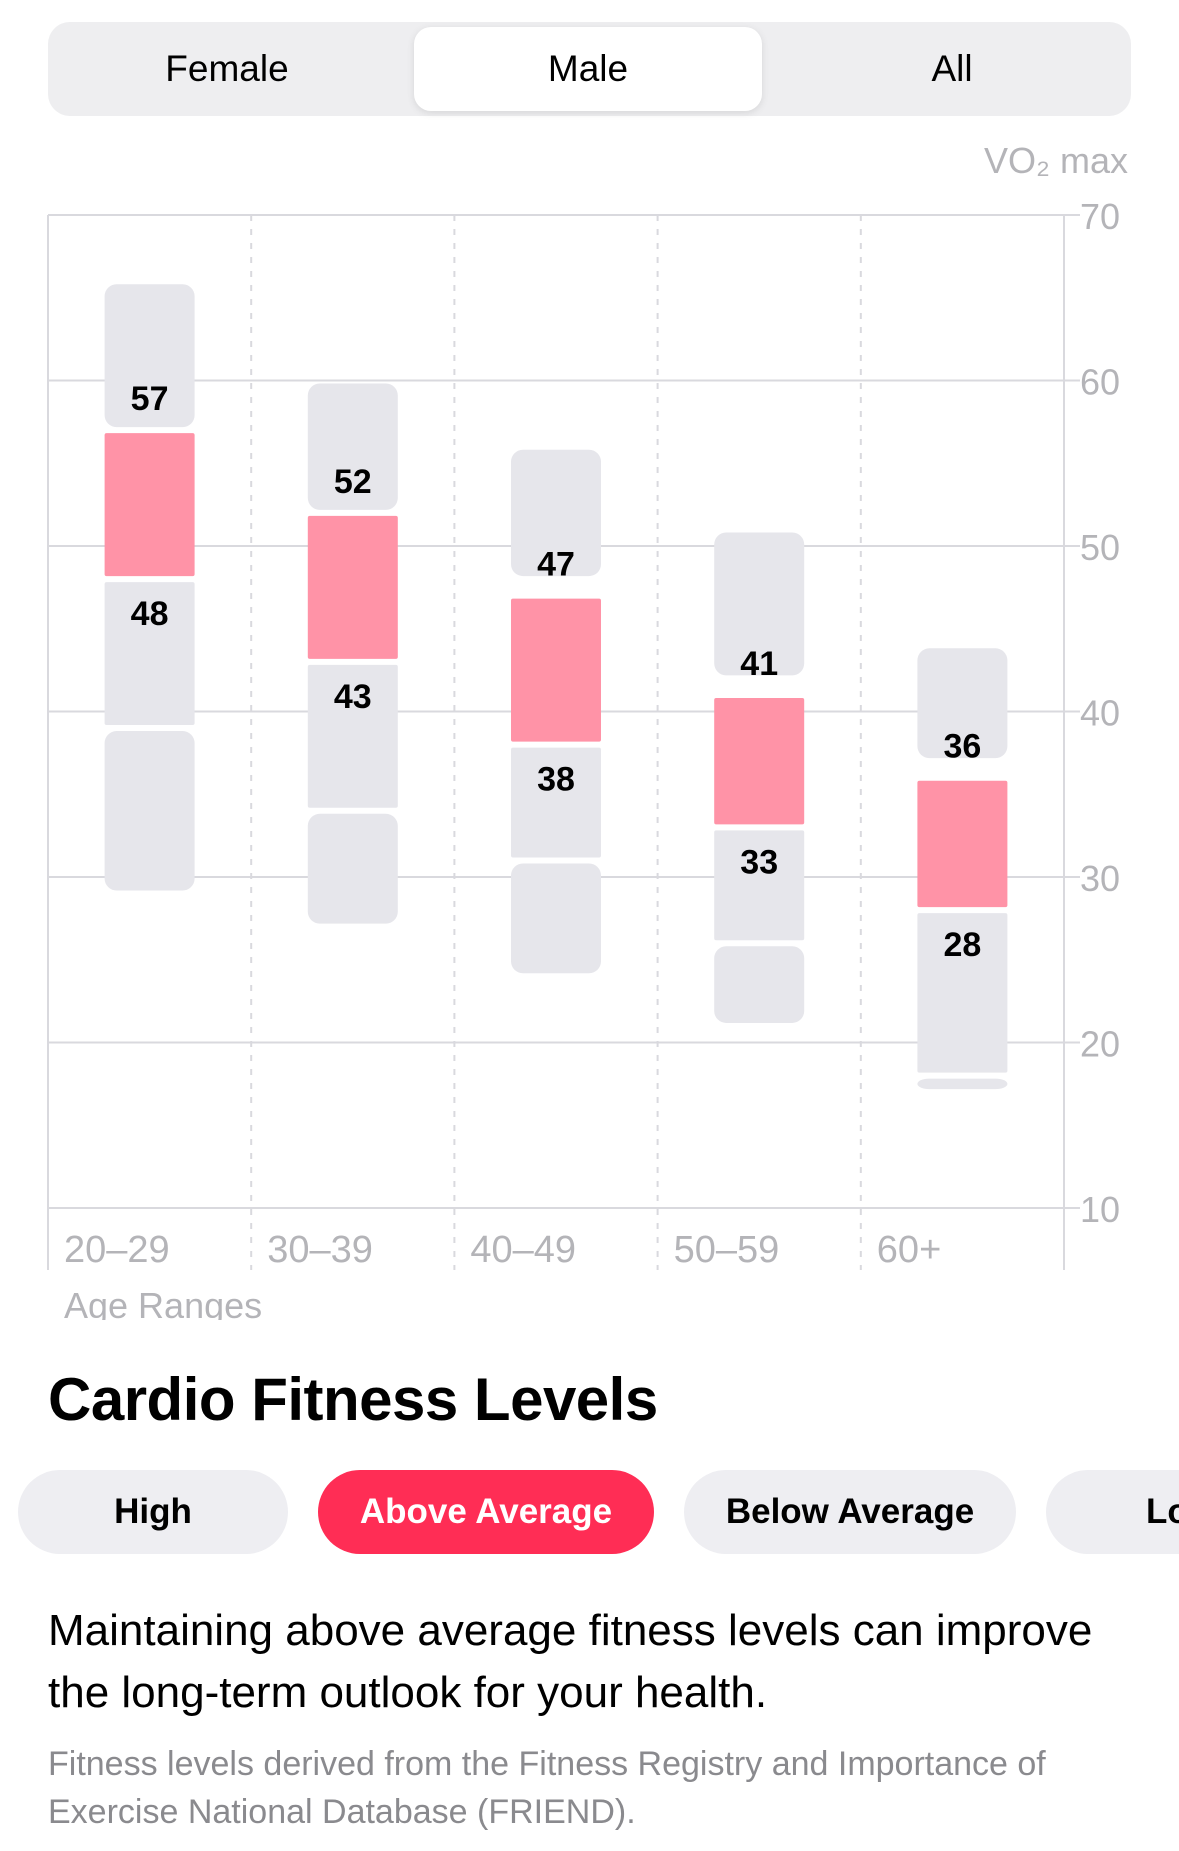 The image size is (1179, 1851). I want to click on gender-segmented-control: Female Male All, so click(589, 69).